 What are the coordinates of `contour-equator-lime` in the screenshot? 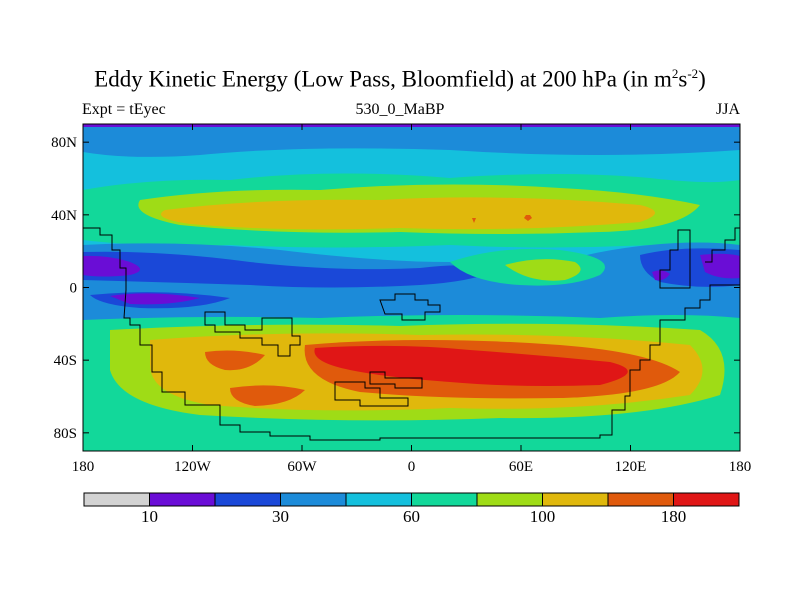 It's located at (543, 270).